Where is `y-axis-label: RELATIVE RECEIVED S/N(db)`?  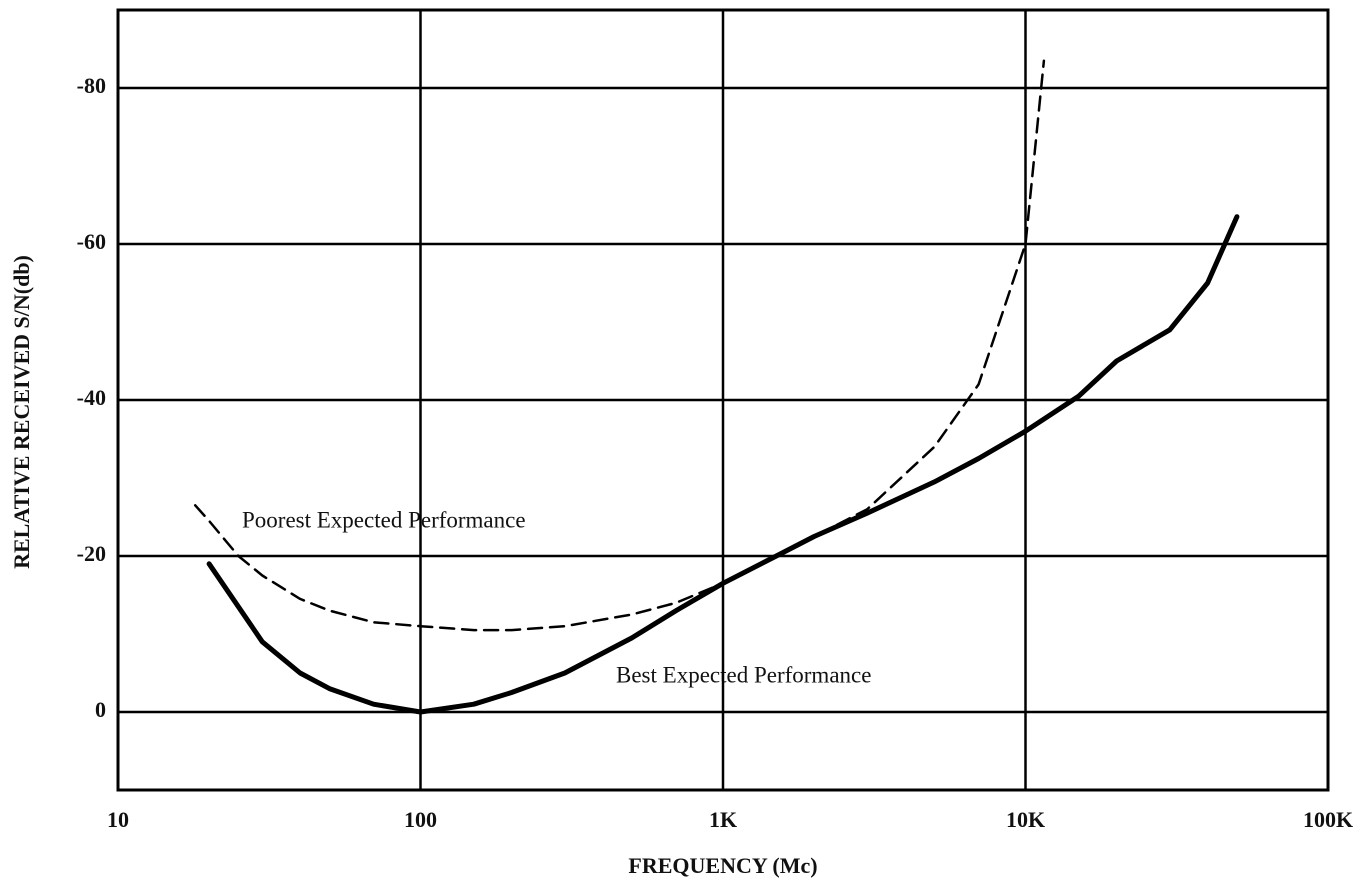 y-axis-label: RELATIVE RECEIVED S/N(db) is located at coordinates (21, 412).